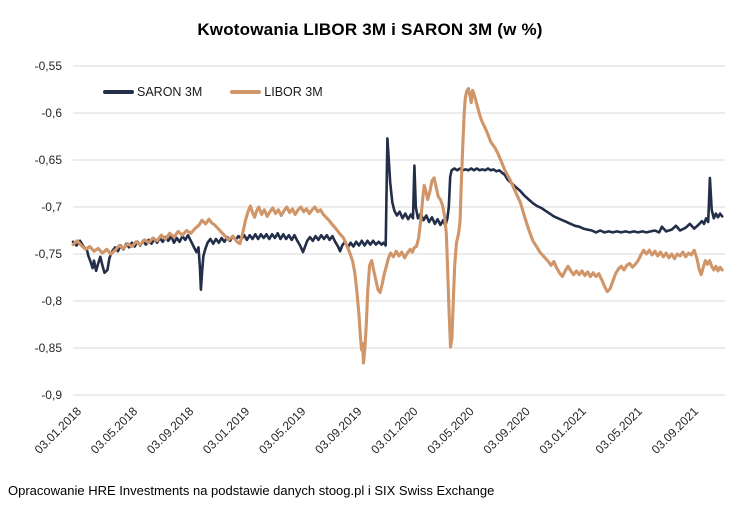  I want to click on x-tick-label: 03.05.2020, so click(450, 430).